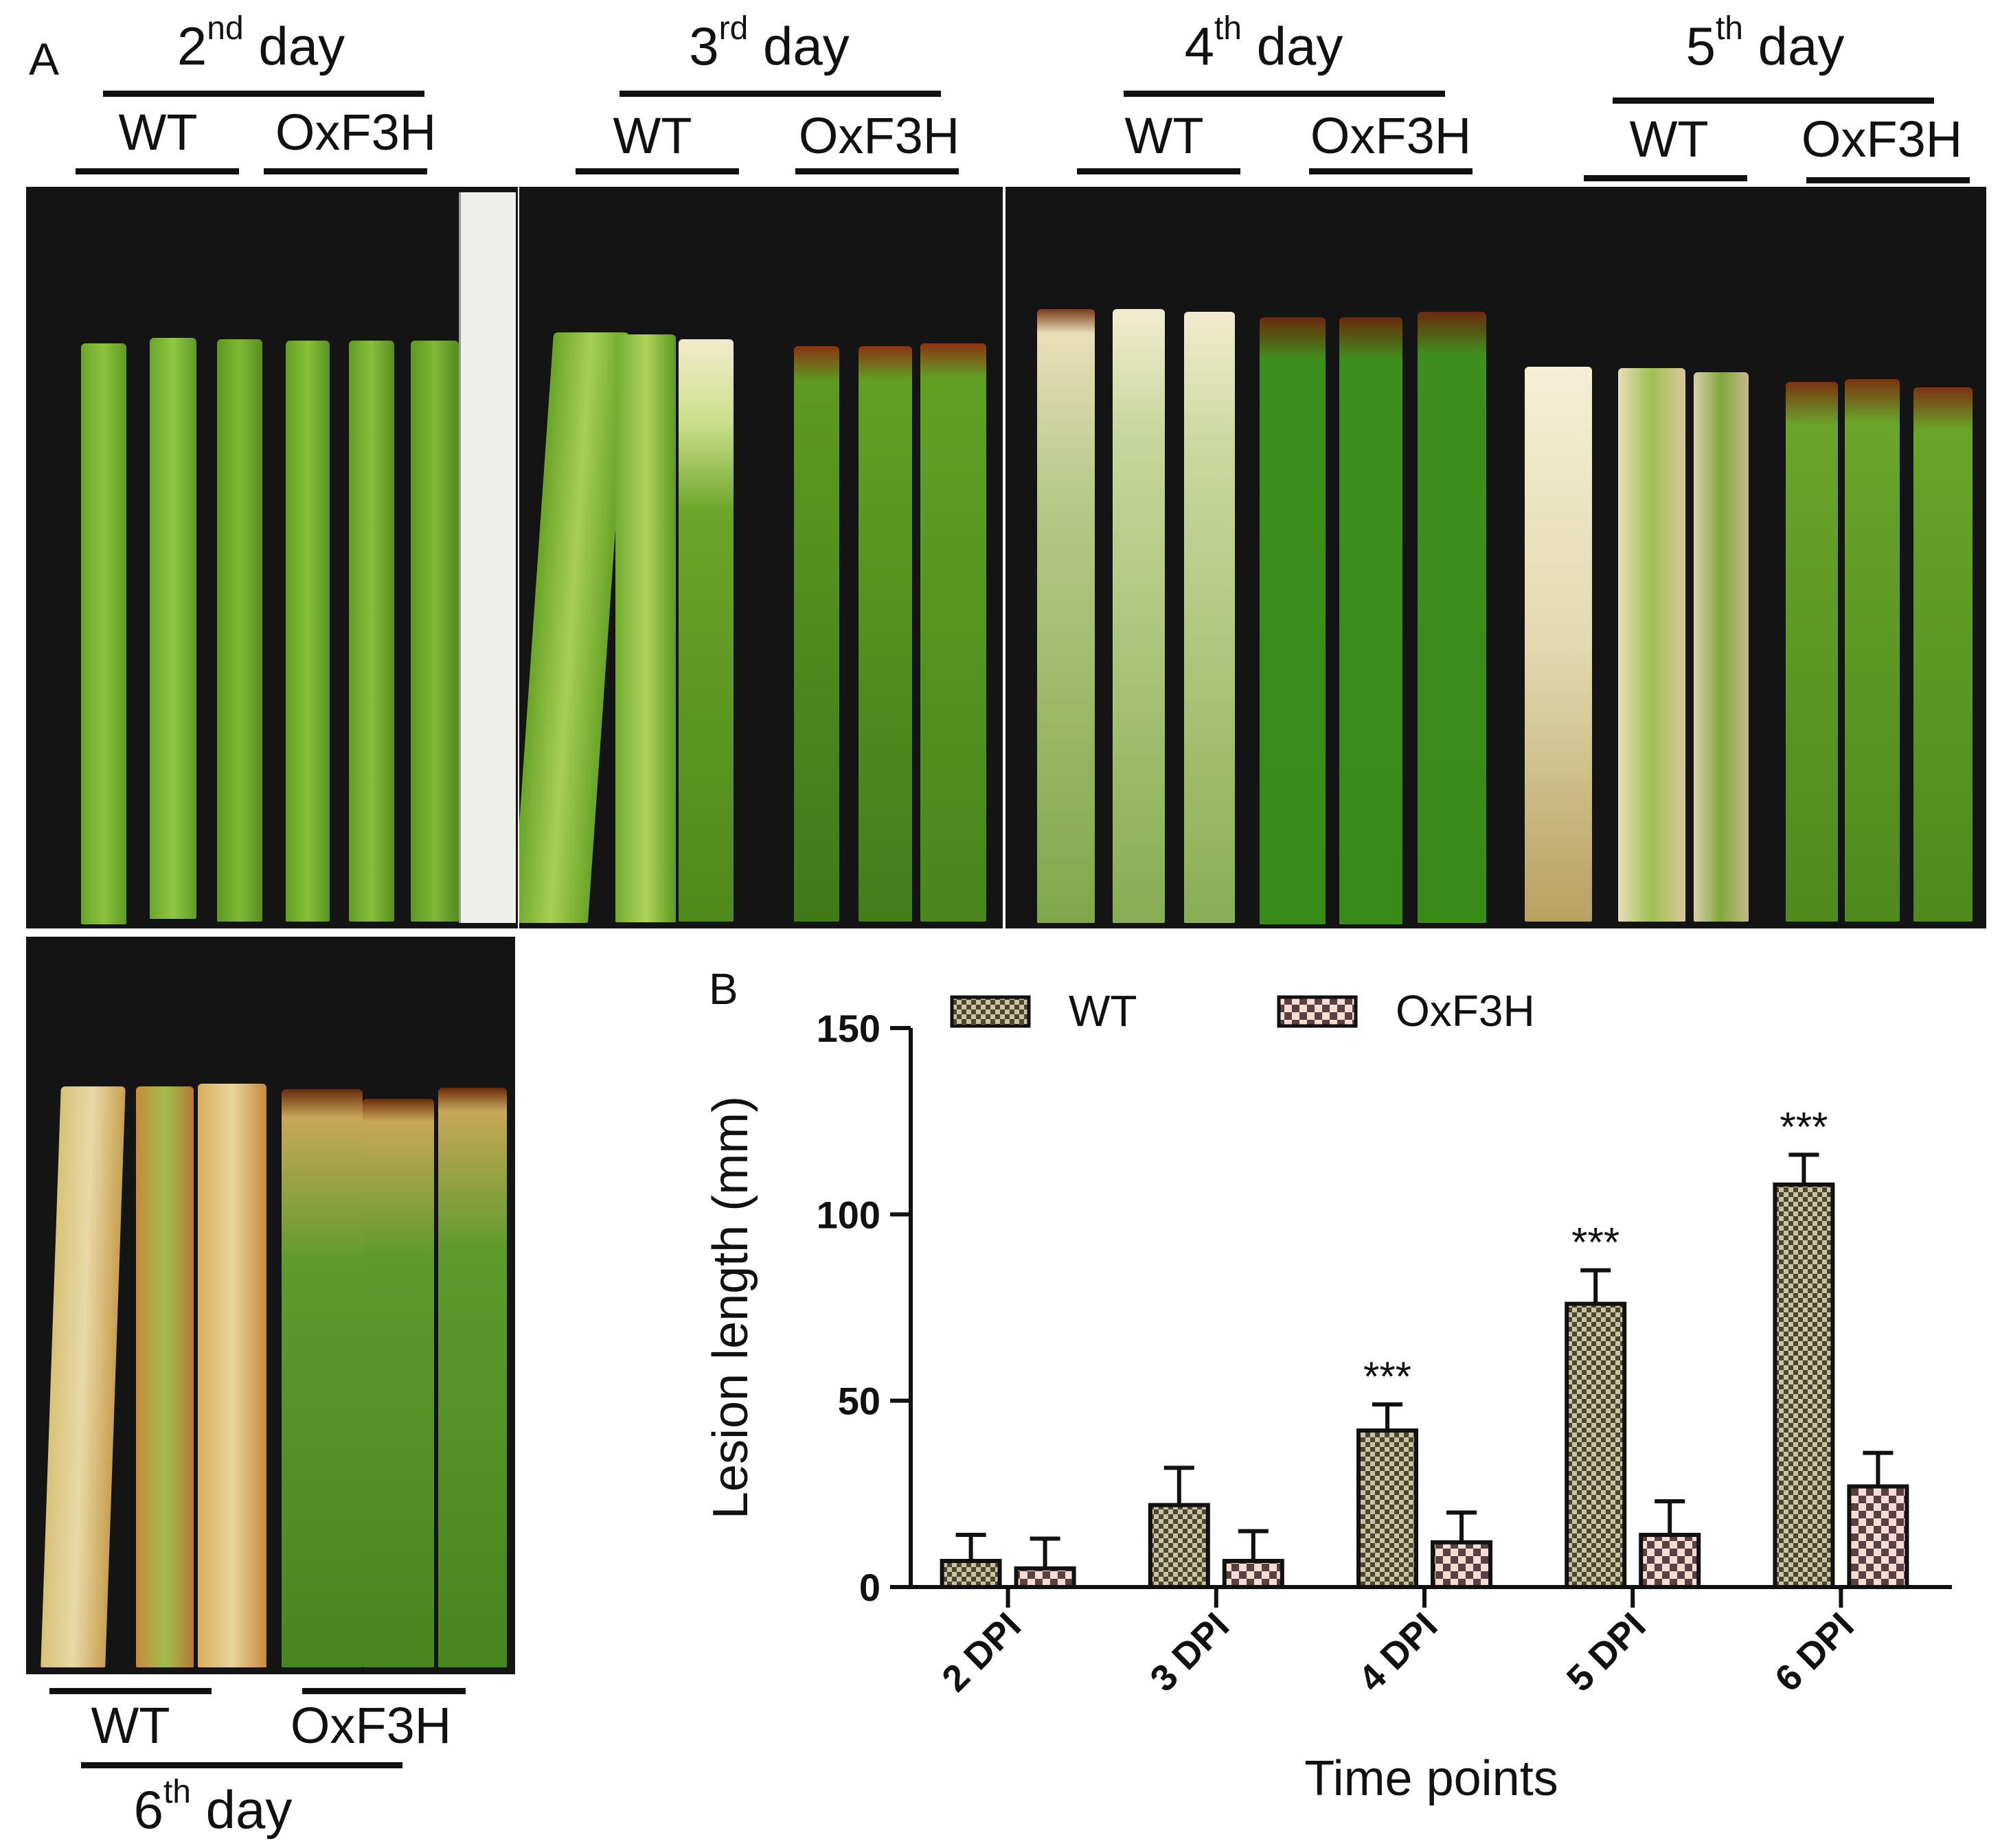  I want to click on day-2-label: 2nd day, so click(261, 43).